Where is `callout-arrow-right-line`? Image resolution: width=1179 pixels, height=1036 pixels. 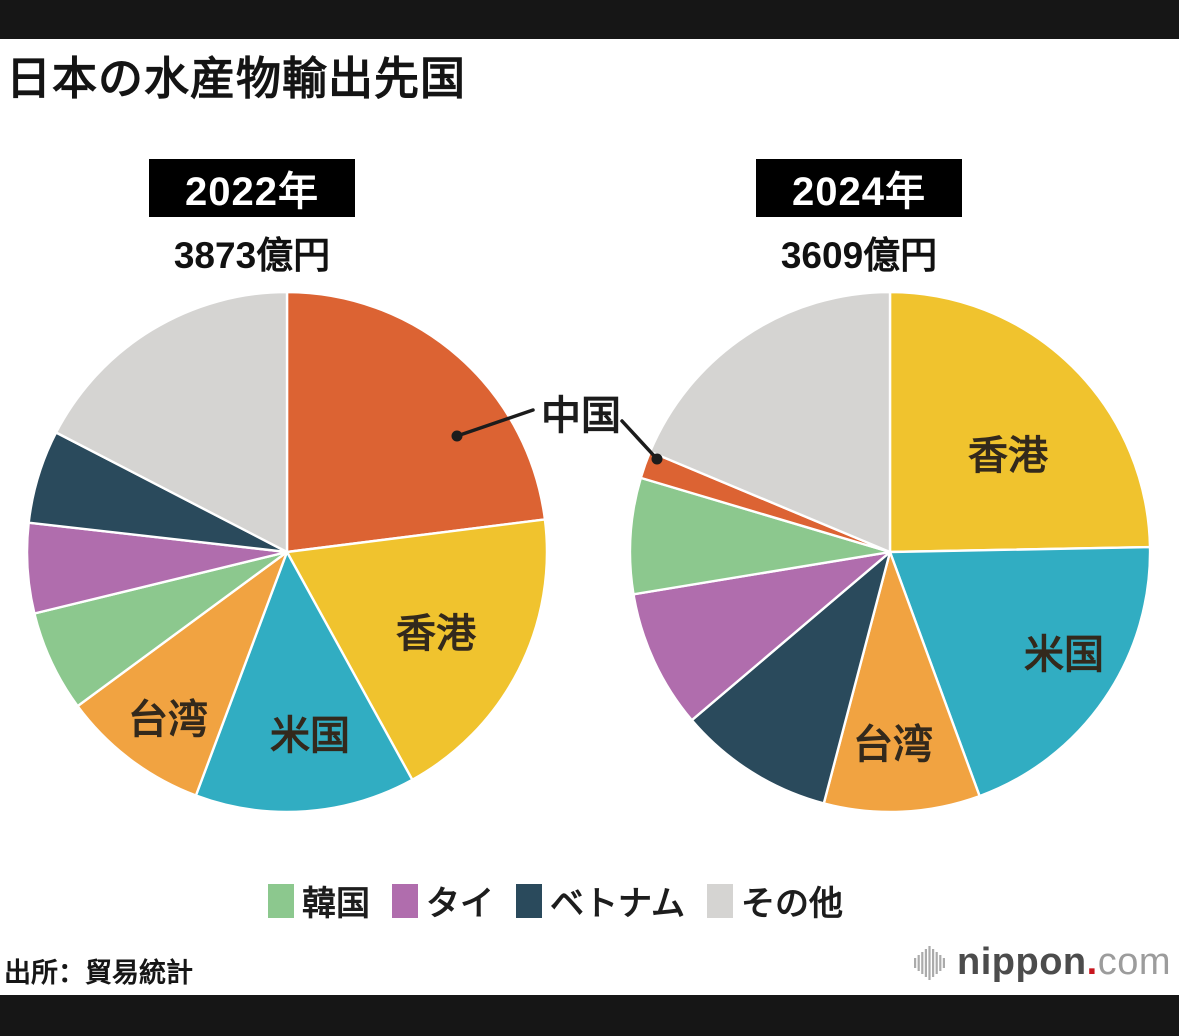
callout-arrow-right-line is located at coordinates (639, 440).